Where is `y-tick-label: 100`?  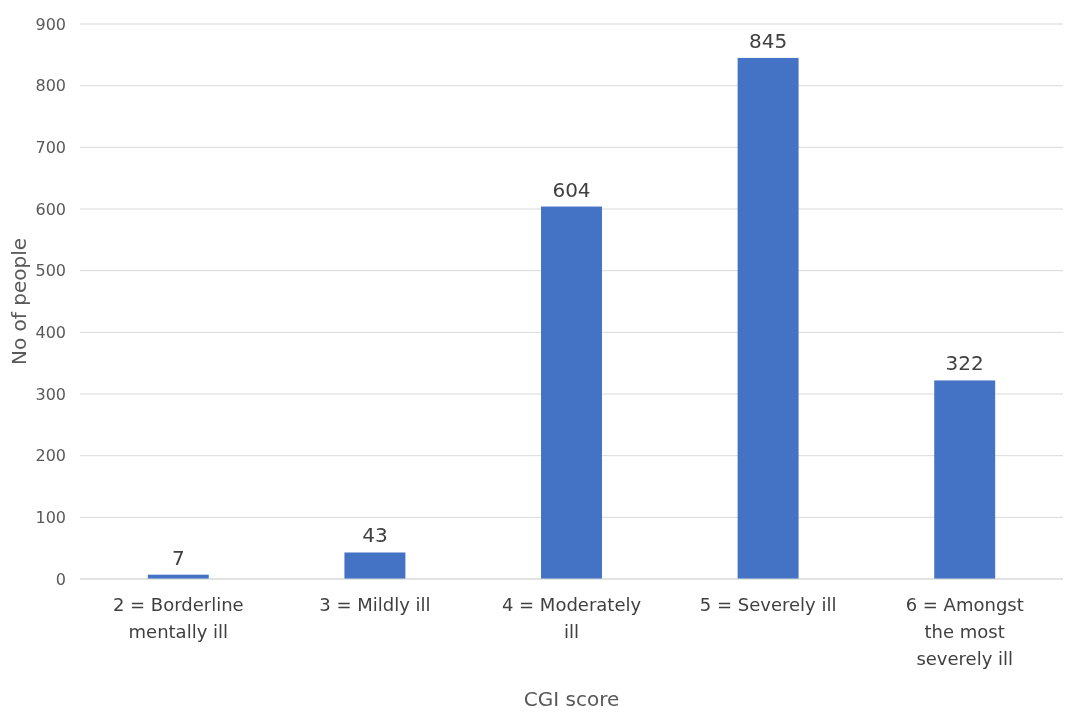
y-tick-label: 100 is located at coordinates (50, 517).